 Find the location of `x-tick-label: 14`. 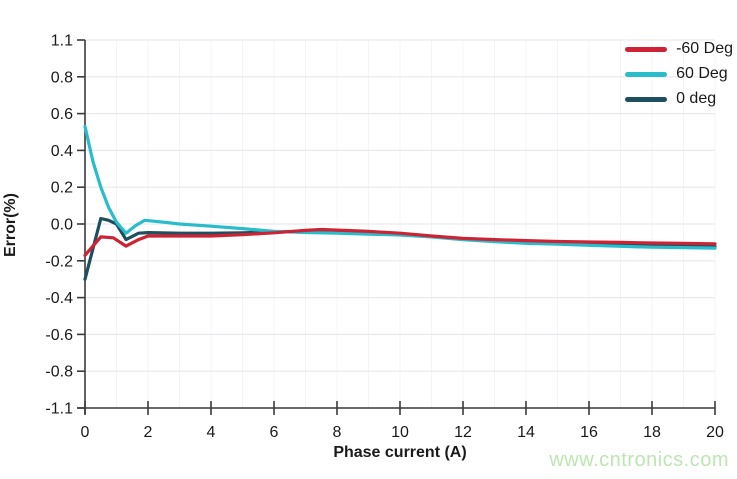

x-tick-label: 14 is located at coordinates (526, 432).